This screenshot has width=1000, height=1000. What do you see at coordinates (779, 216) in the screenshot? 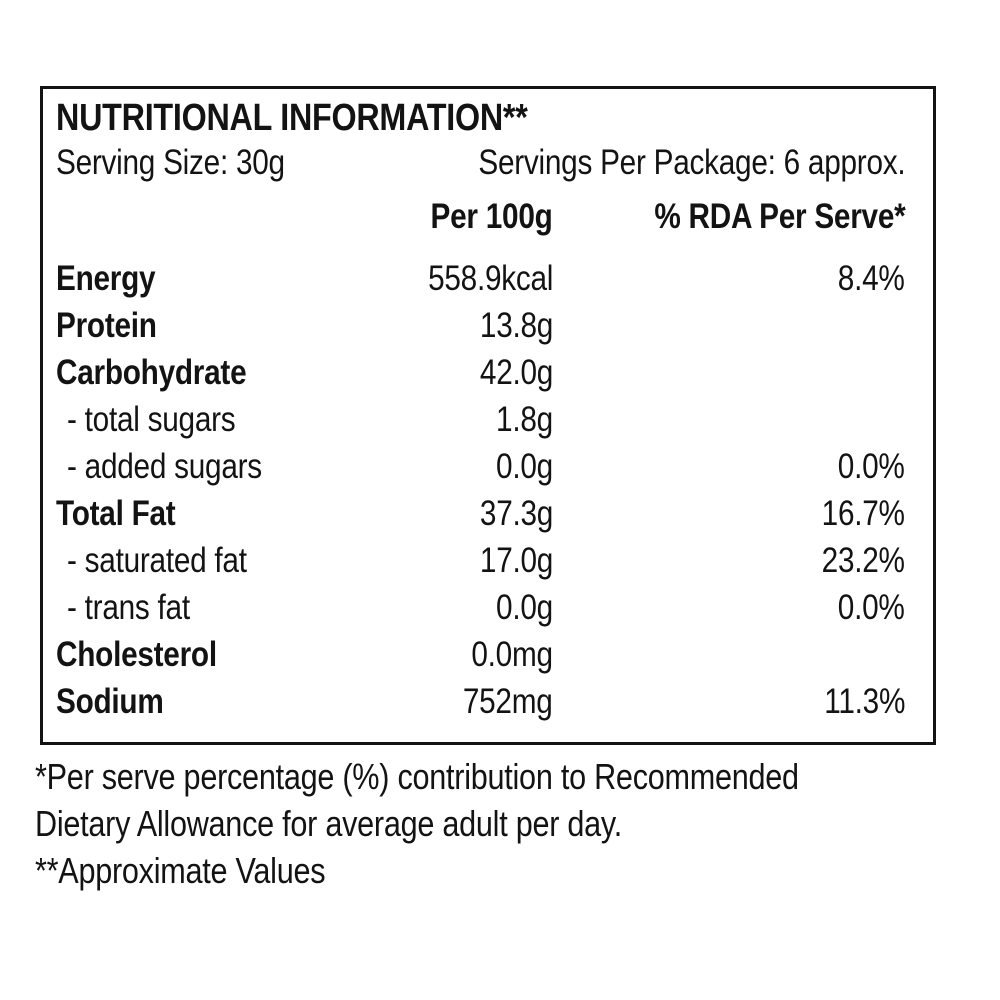
I see `column-header-rda: % RDA Per Serve*` at bounding box center [779, 216].